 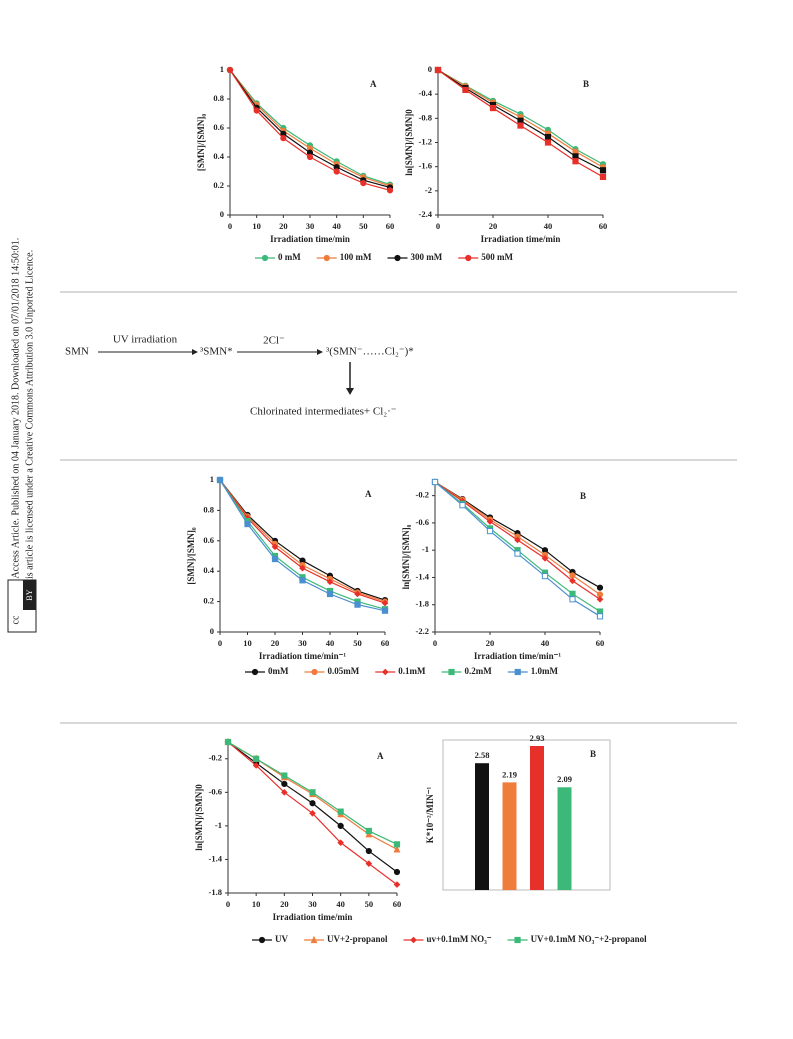 What do you see at coordinates (216, 858) in the screenshot?
I see `y-tick-label: -1.4` at bounding box center [216, 858].